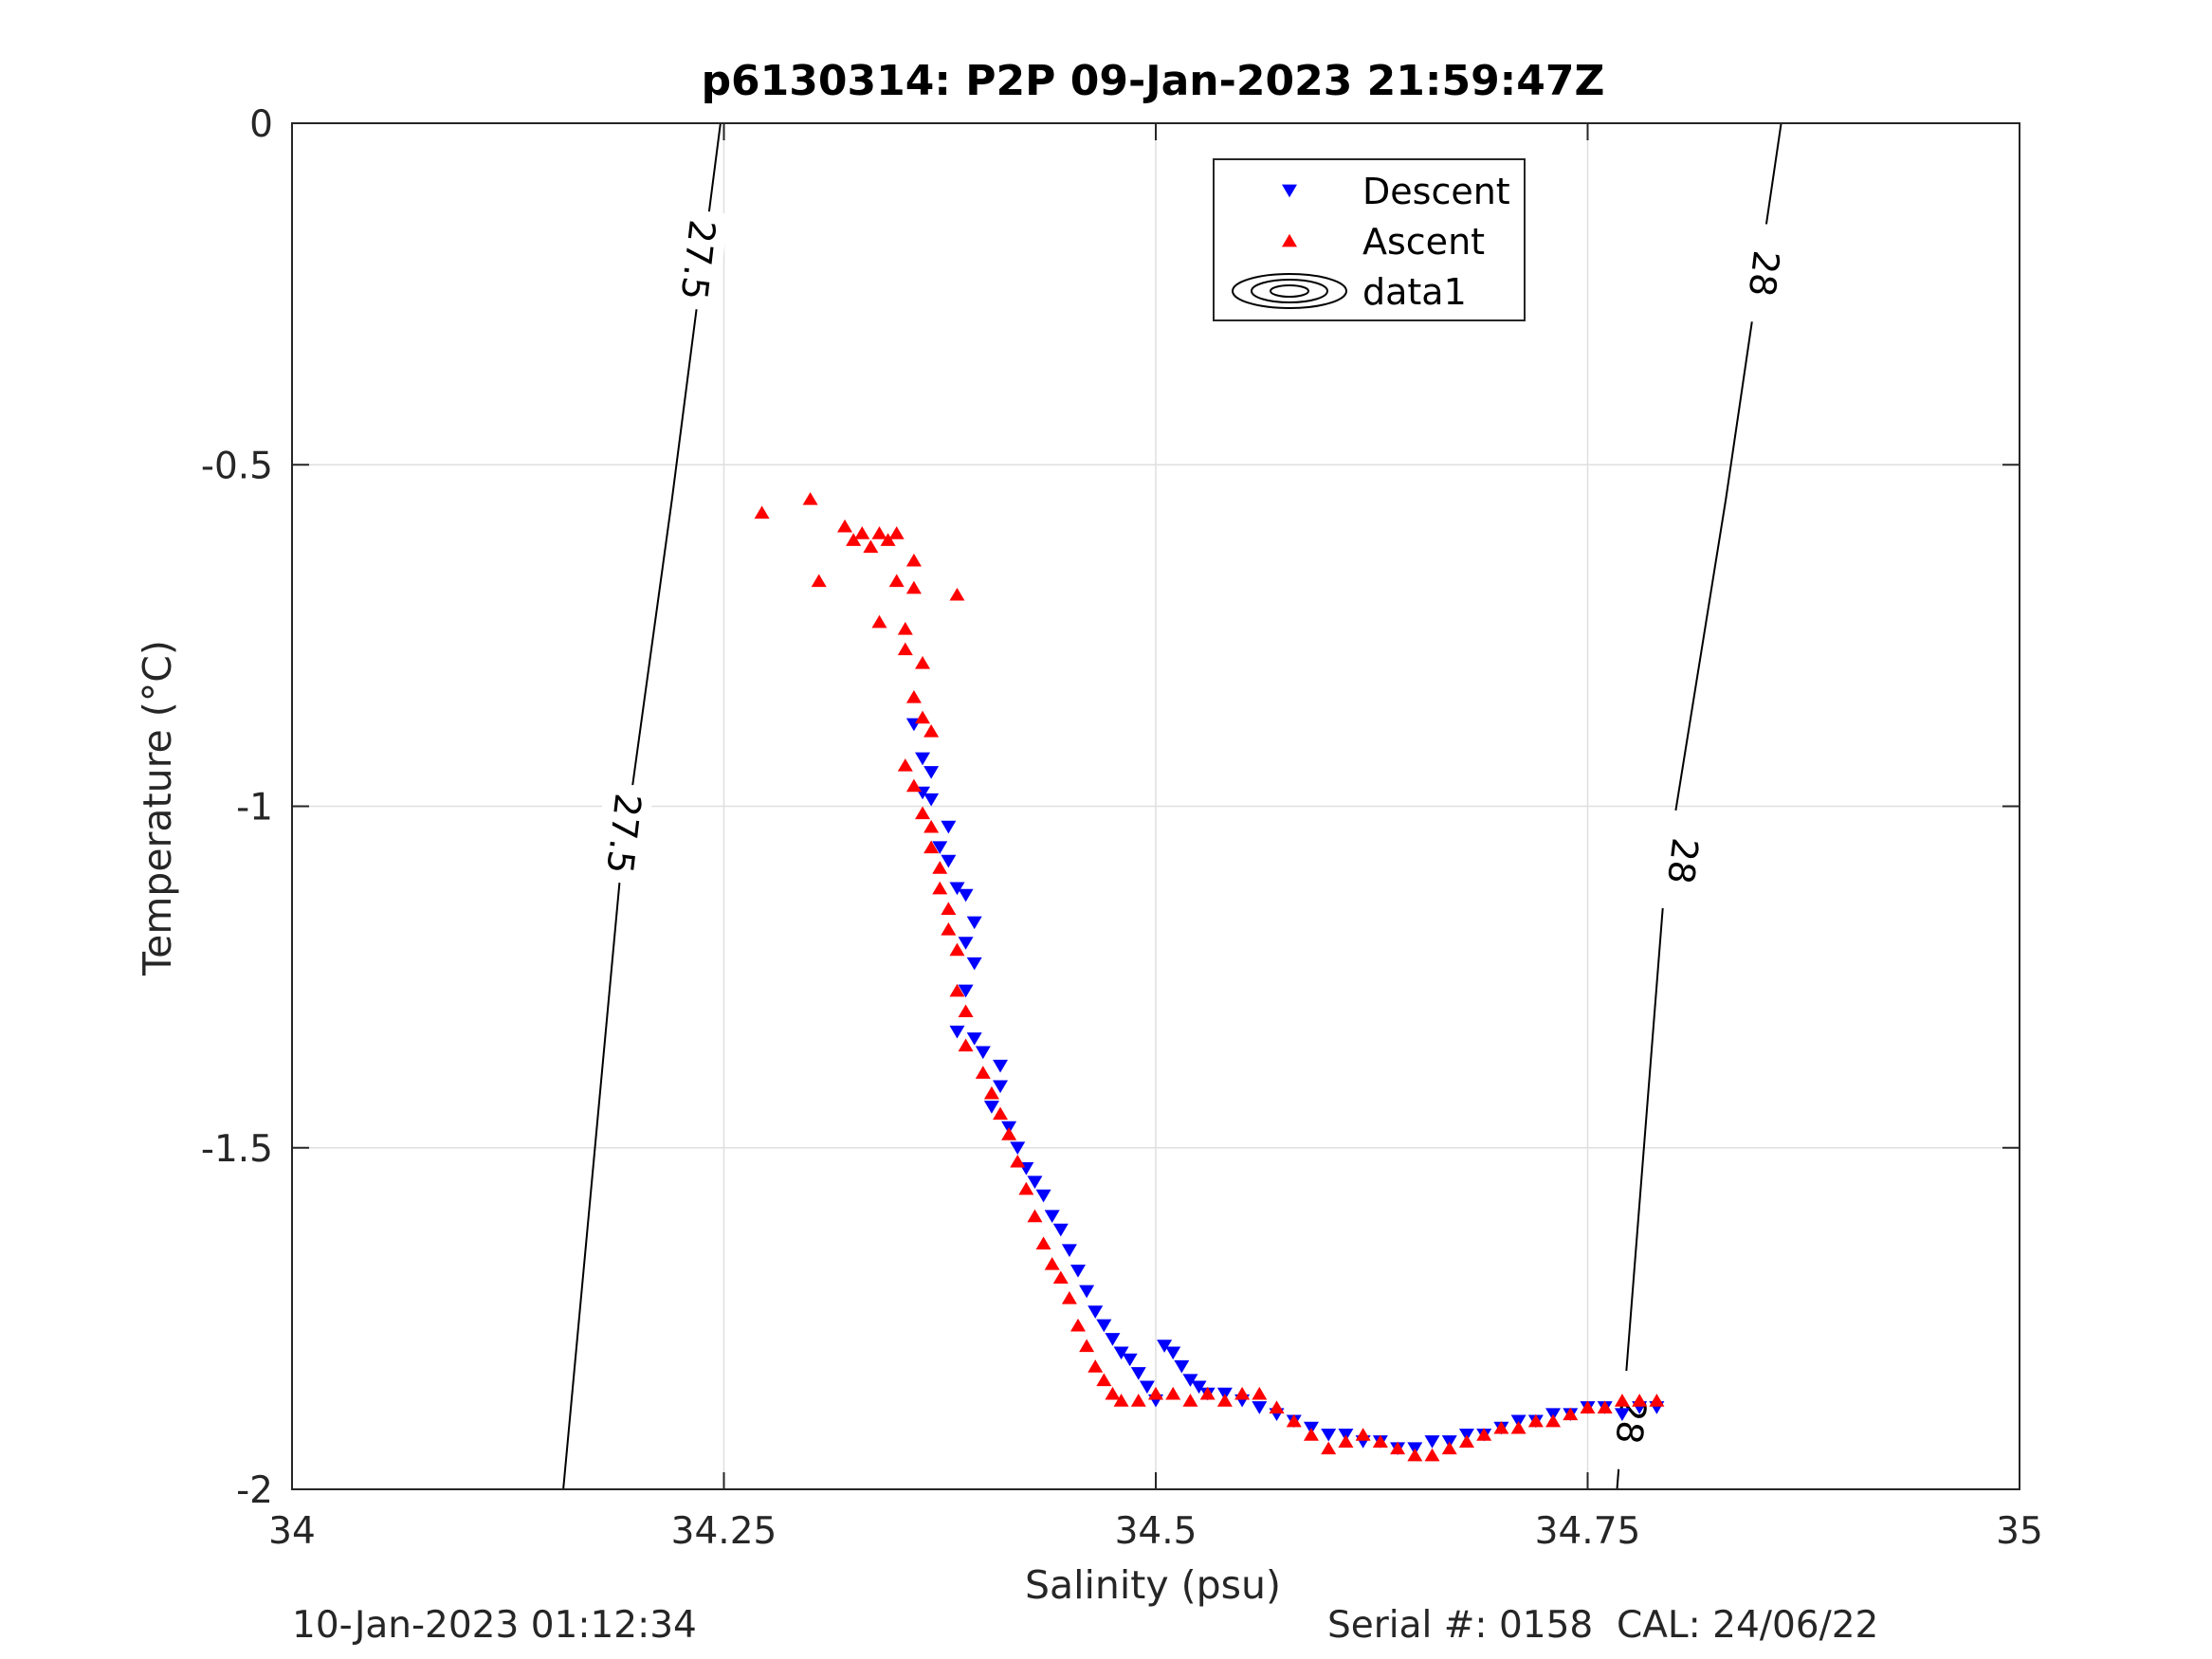 The image size is (2212, 1659). Describe the element at coordinates (1588, 1531) in the screenshot. I see `x-tick-label: 34.75` at that location.